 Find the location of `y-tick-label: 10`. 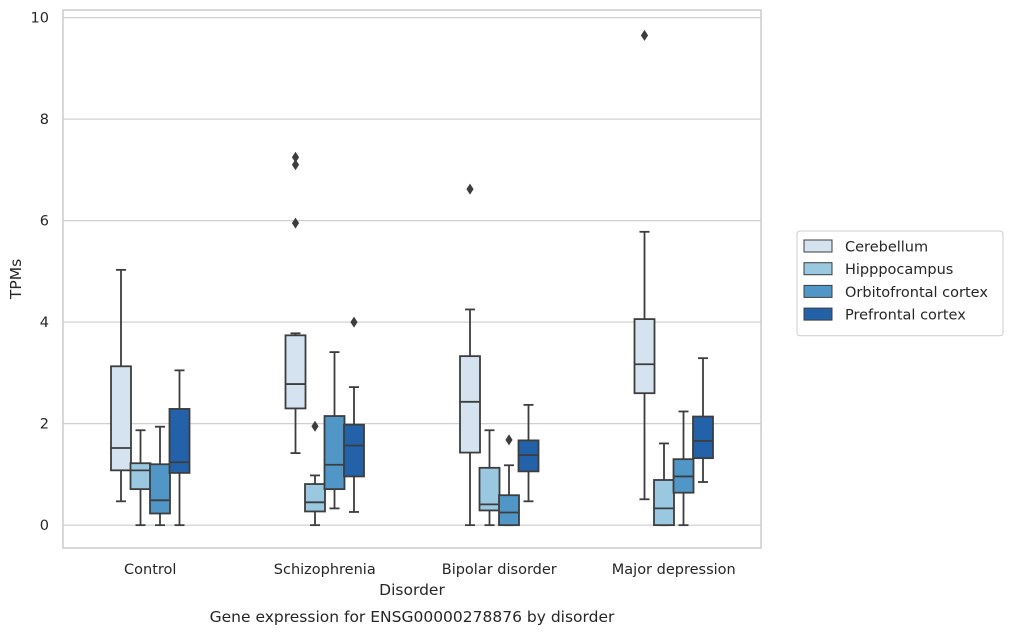

y-tick-label: 10 is located at coordinates (40, 19).